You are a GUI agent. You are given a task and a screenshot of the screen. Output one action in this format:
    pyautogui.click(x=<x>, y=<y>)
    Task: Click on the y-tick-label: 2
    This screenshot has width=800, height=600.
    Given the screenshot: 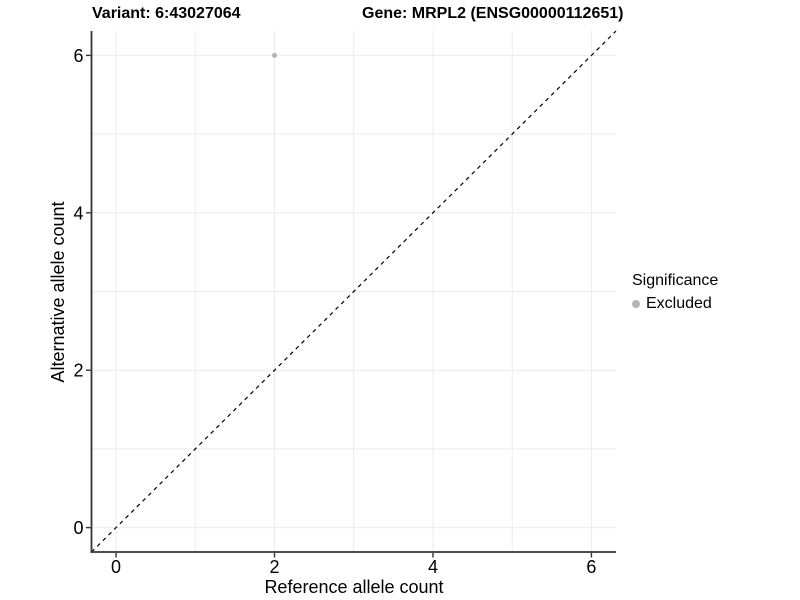 What is the action you would take?
    pyautogui.click(x=78, y=371)
    